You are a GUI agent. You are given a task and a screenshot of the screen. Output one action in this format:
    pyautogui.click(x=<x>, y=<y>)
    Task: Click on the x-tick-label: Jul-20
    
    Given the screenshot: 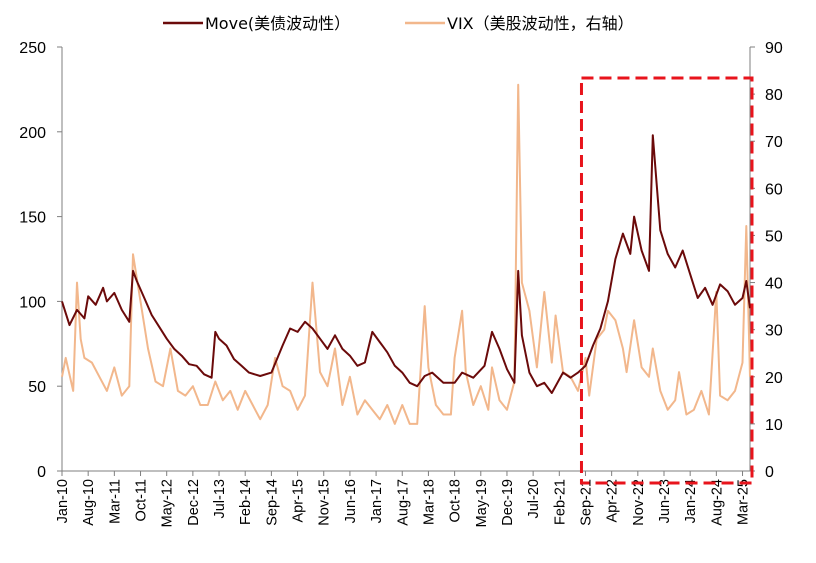 What is the action you would take?
    pyautogui.click(x=534, y=499)
    